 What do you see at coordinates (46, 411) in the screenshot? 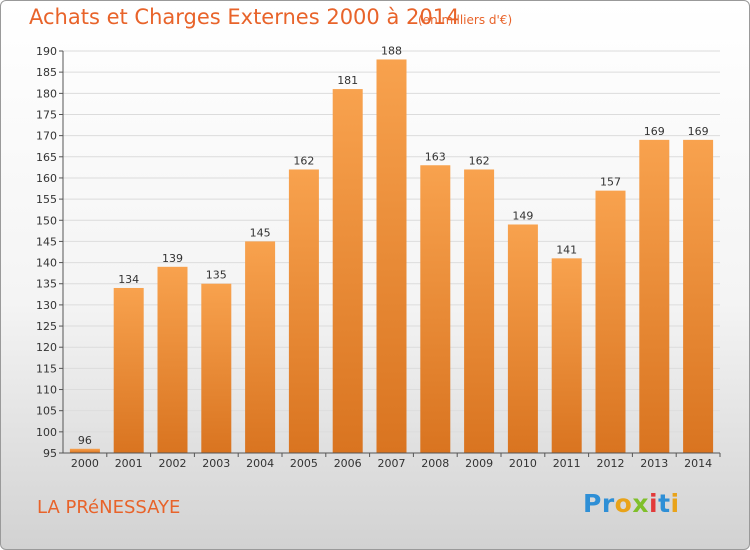
I see `y-tick-label: 105` at bounding box center [46, 411].